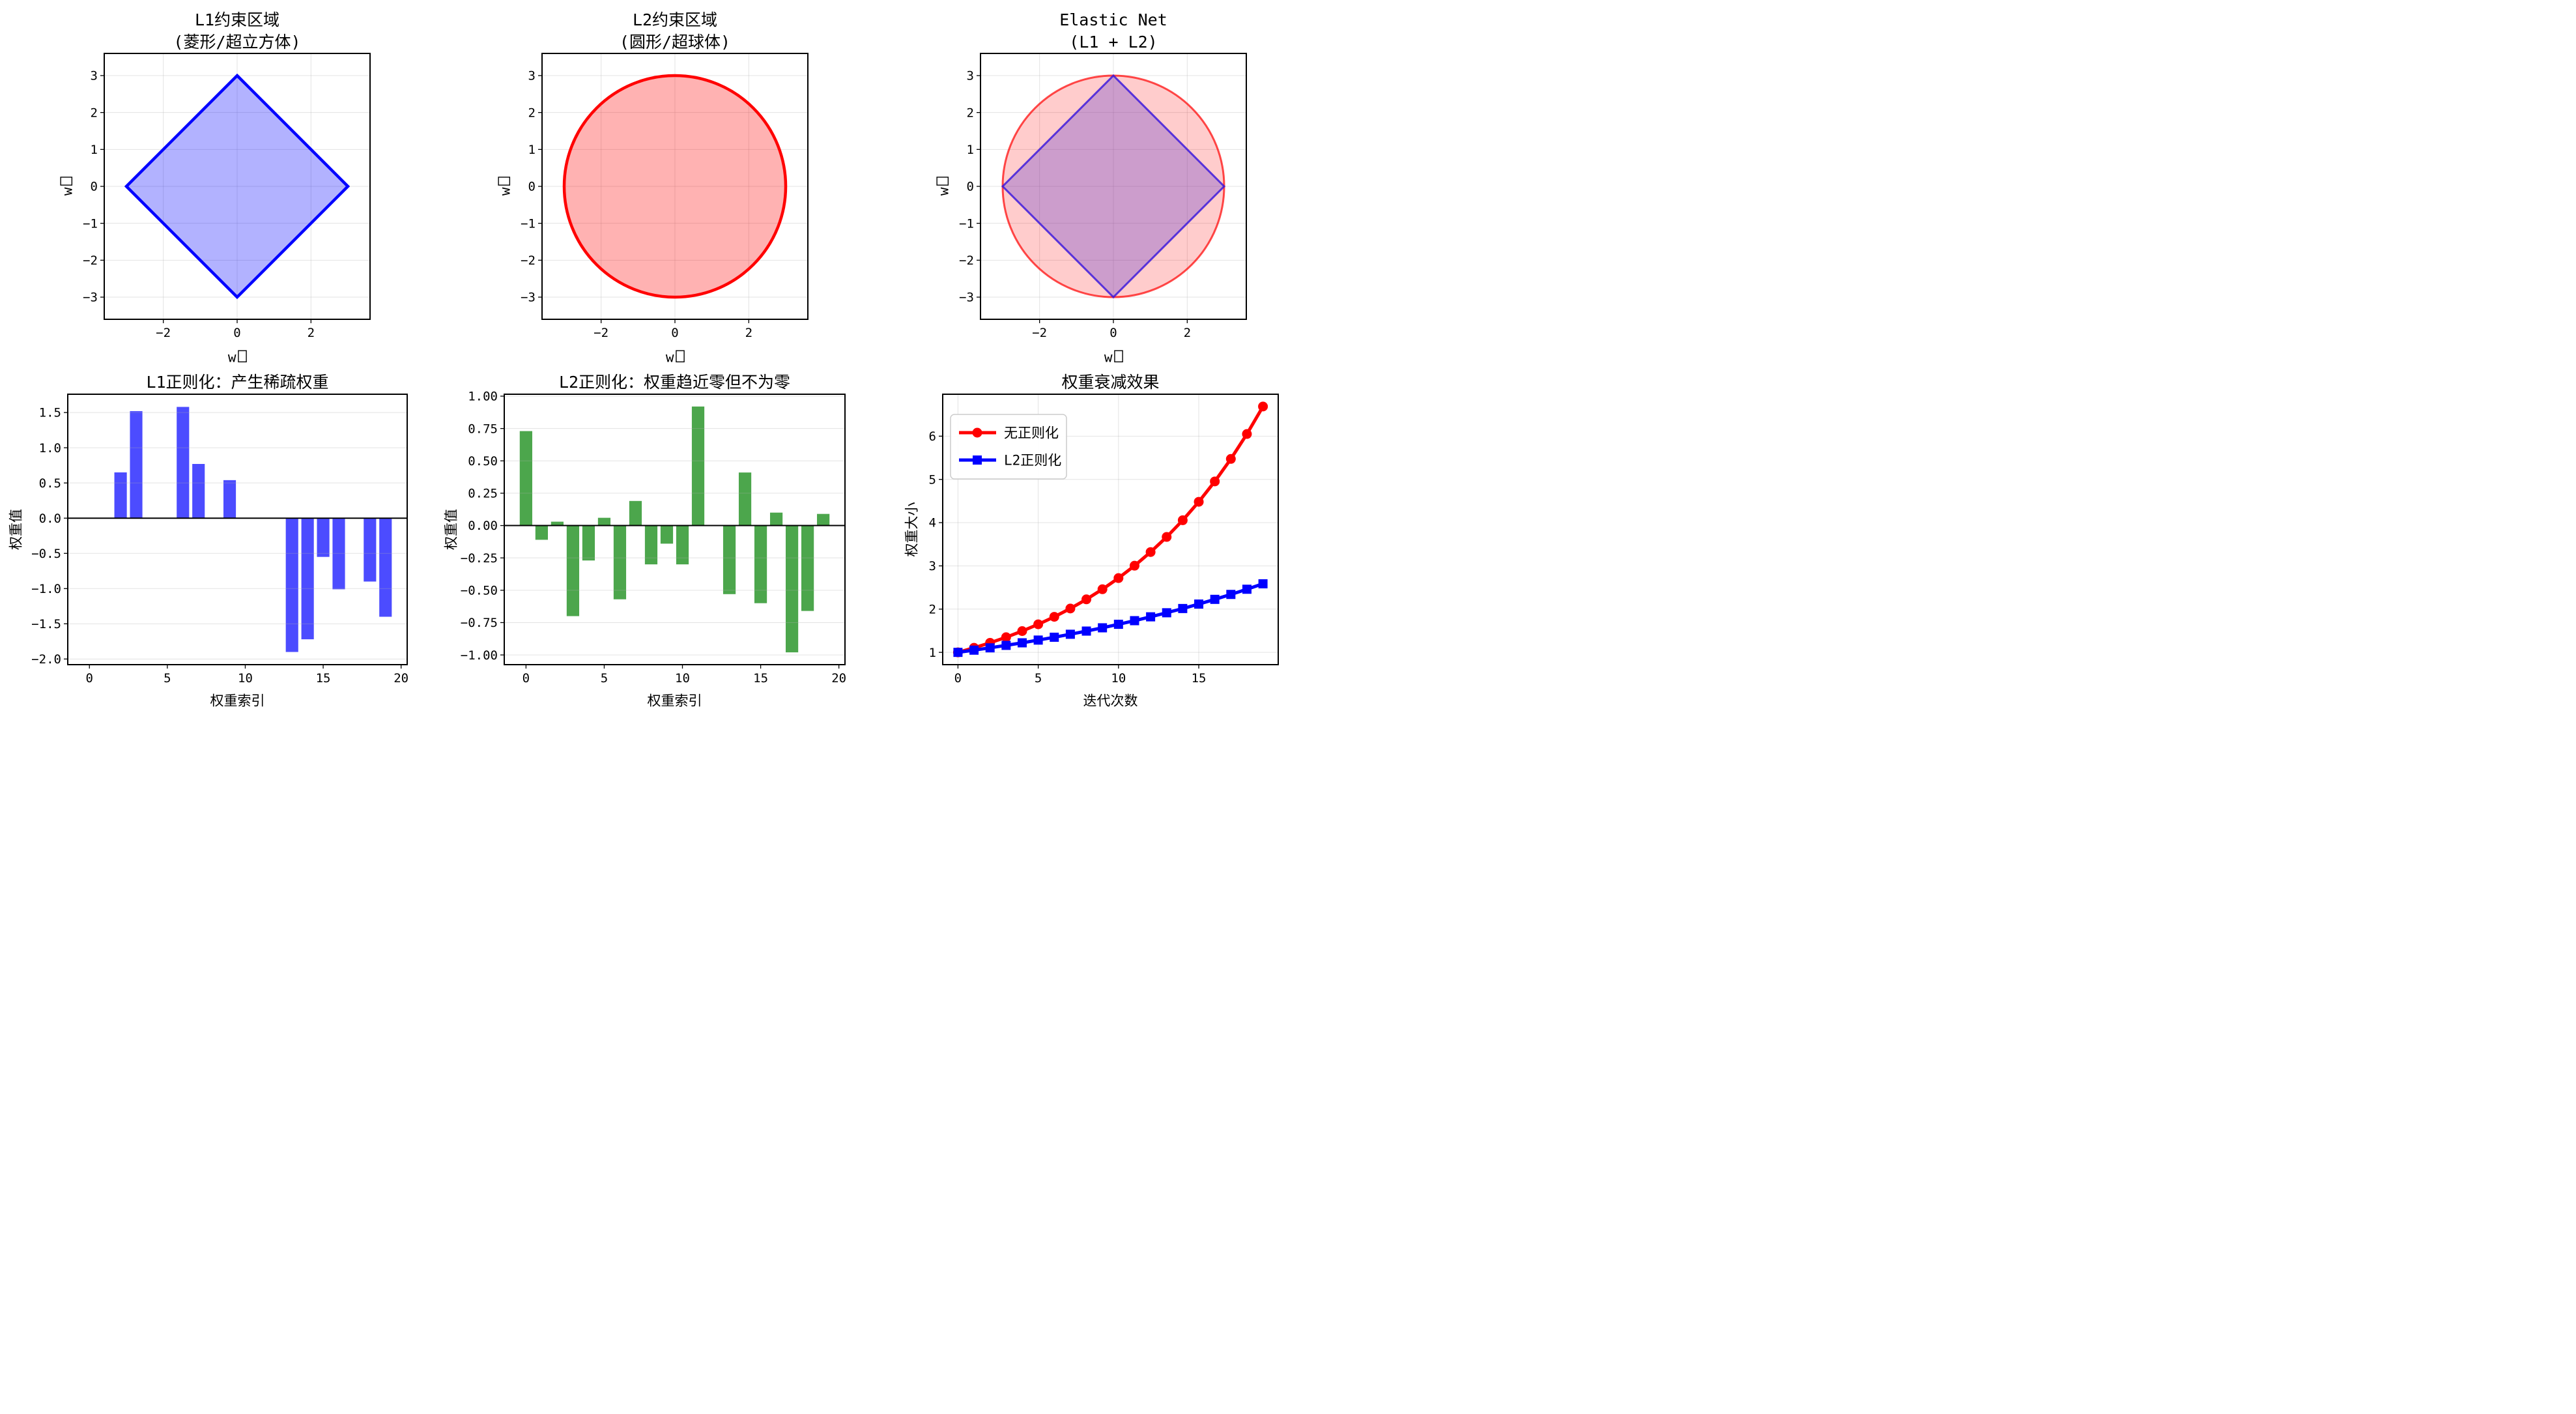 The height and width of the screenshot is (1414, 2576). Describe the element at coordinates (675, 42) in the screenshot. I see `chart-title: (圆形/超球体)` at that location.